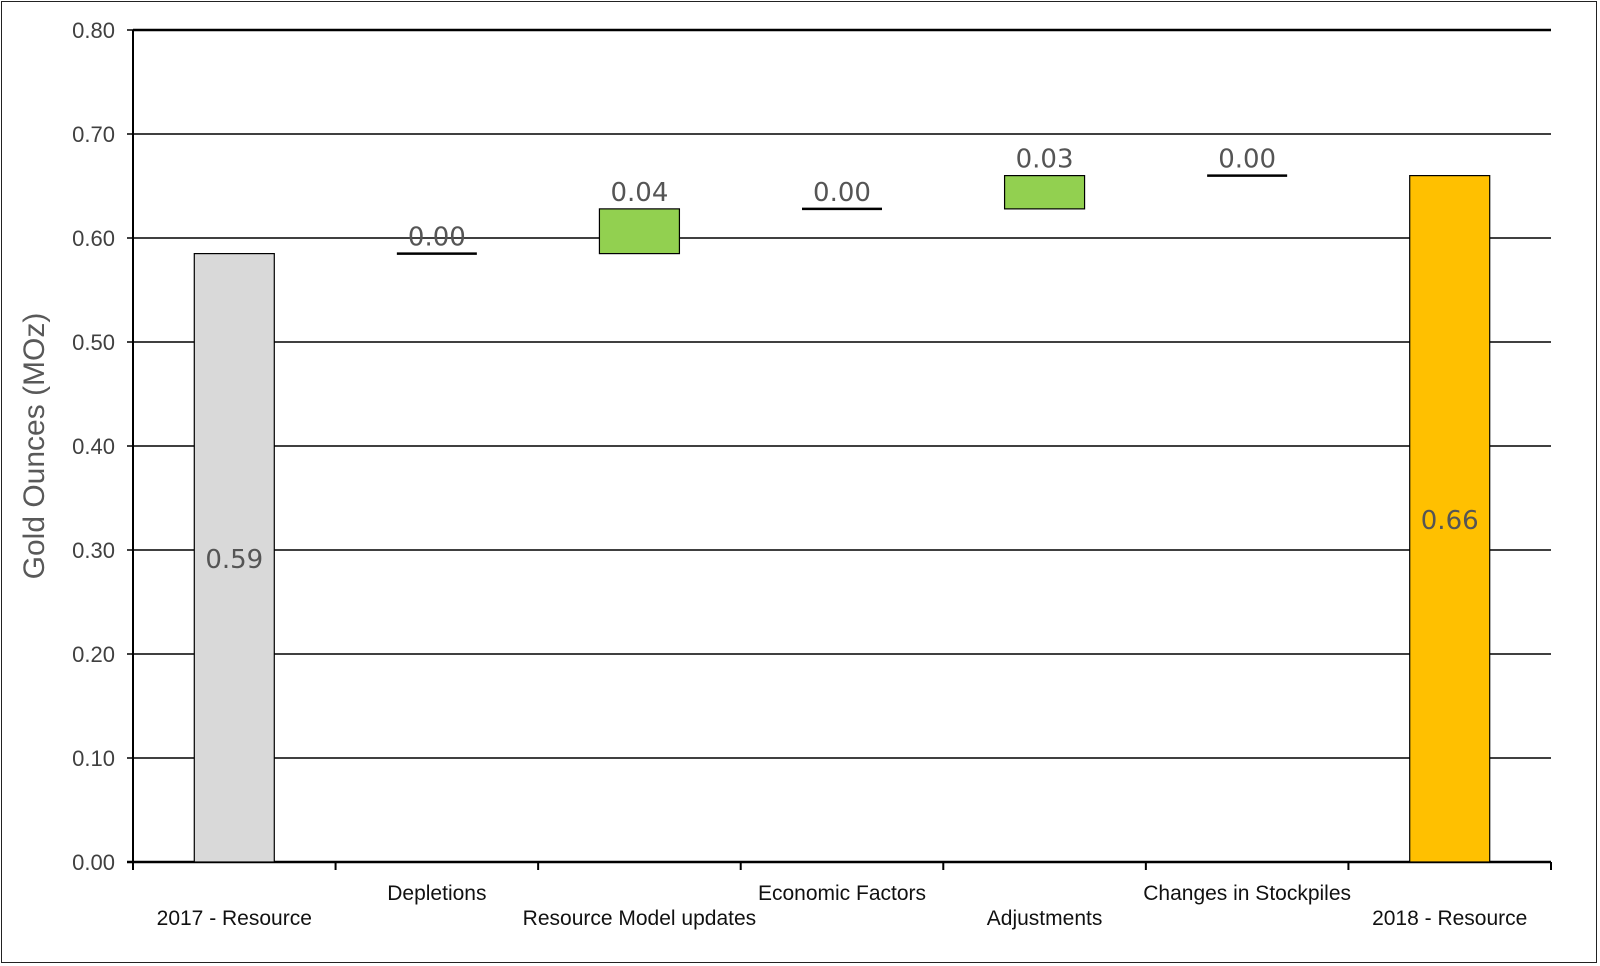 This screenshot has height=966, width=1600. I want to click on x-category-label: Changes in Stockpiles, so click(1247, 893).